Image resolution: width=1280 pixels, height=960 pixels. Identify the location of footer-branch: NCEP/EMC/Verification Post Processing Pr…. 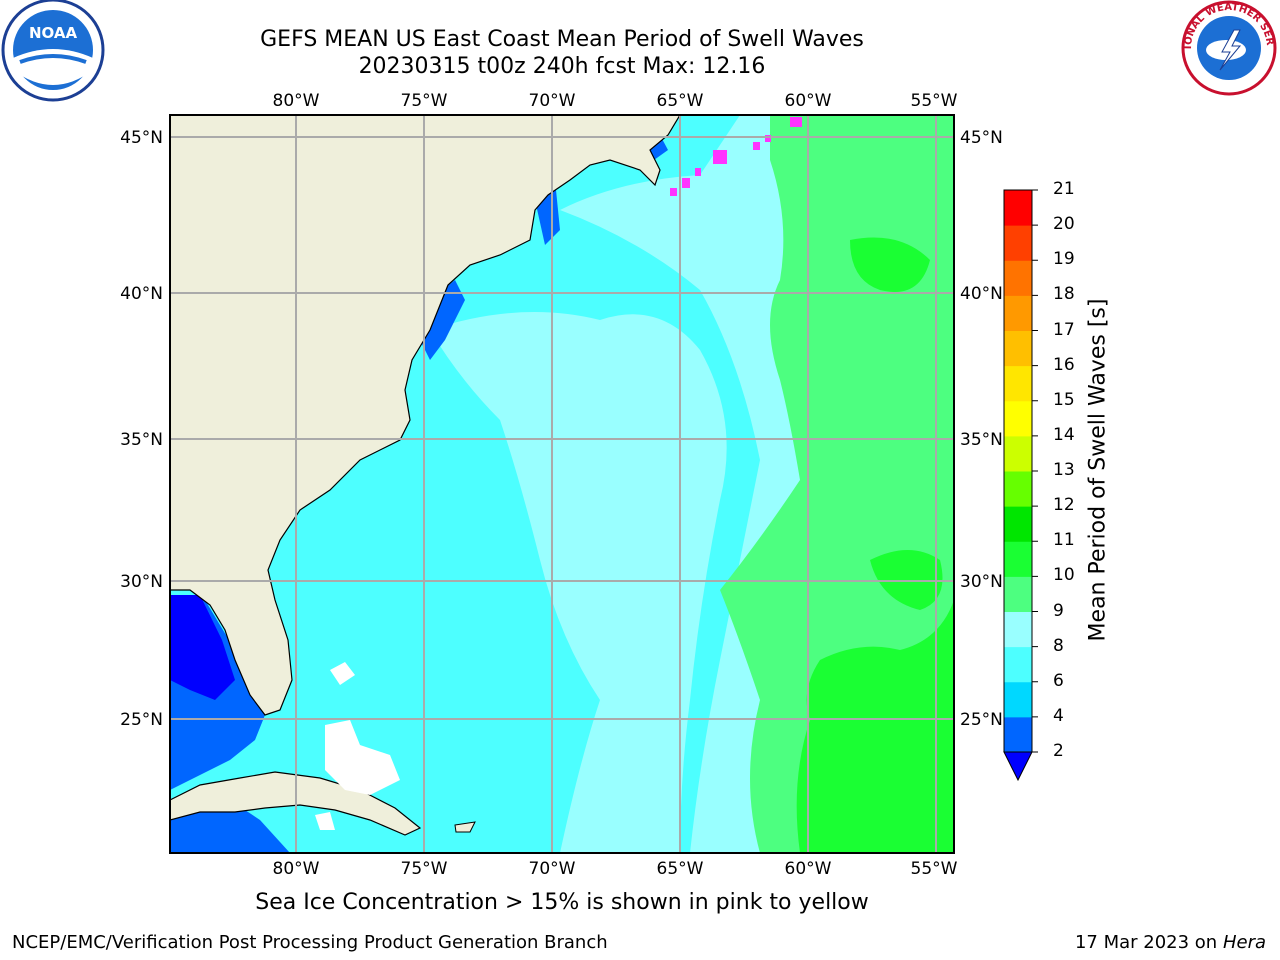
(310, 942).